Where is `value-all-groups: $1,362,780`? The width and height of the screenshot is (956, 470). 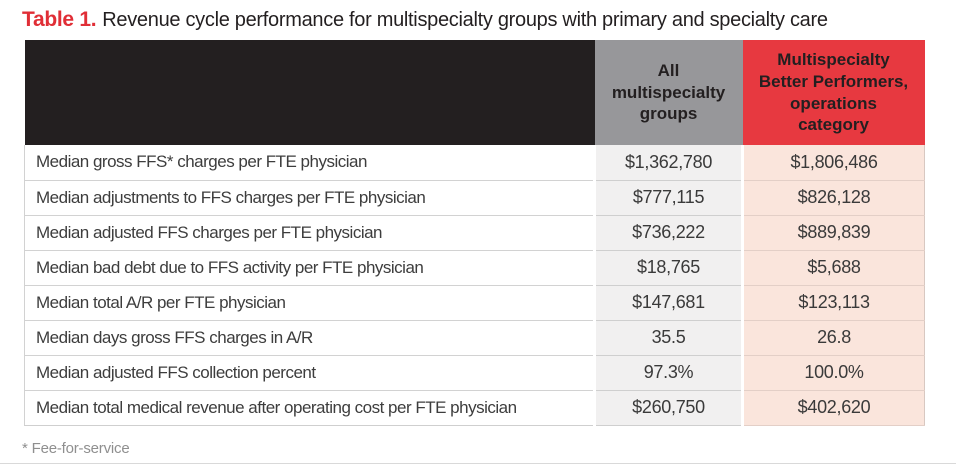 value-all-groups: $1,362,780 is located at coordinates (668, 163).